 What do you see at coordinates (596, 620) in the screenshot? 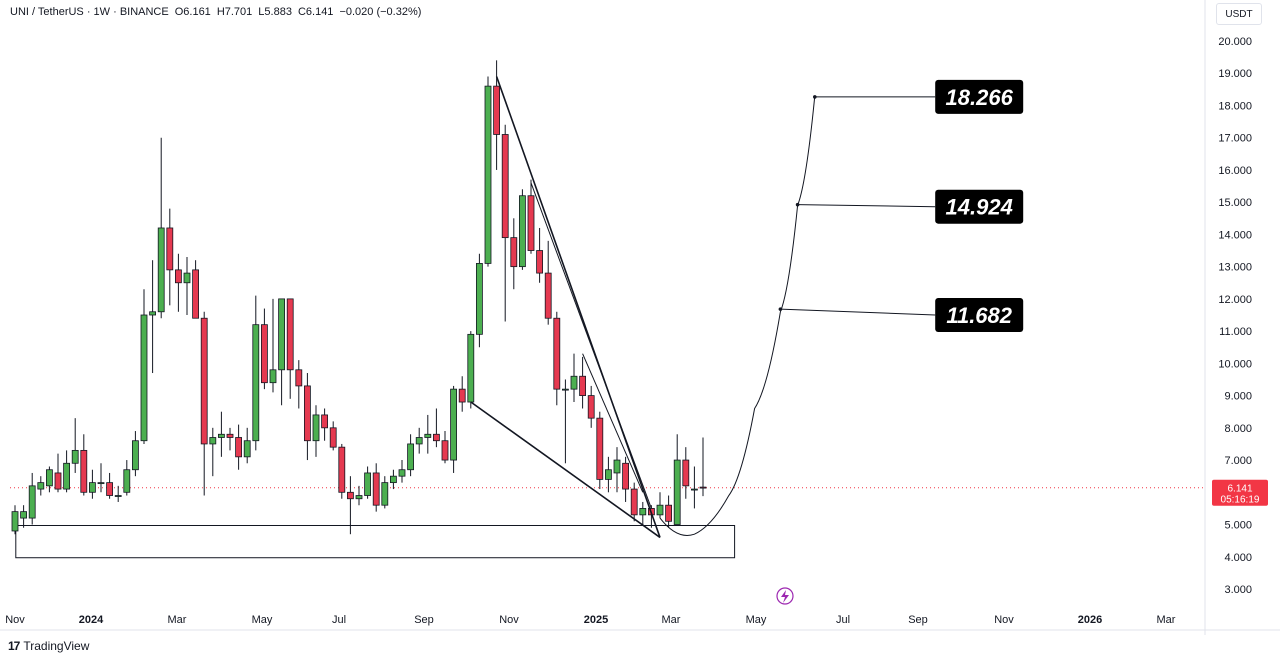
I see `x-tick-label: 2025` at bounding box center [596, 620].